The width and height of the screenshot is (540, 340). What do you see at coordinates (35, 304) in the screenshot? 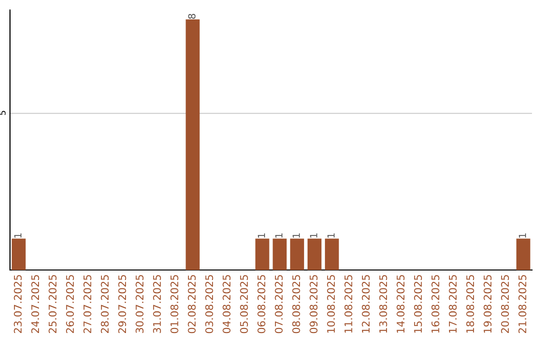
I see `x-tick-label: 24.07.2025` at bounding box center [35, 304].